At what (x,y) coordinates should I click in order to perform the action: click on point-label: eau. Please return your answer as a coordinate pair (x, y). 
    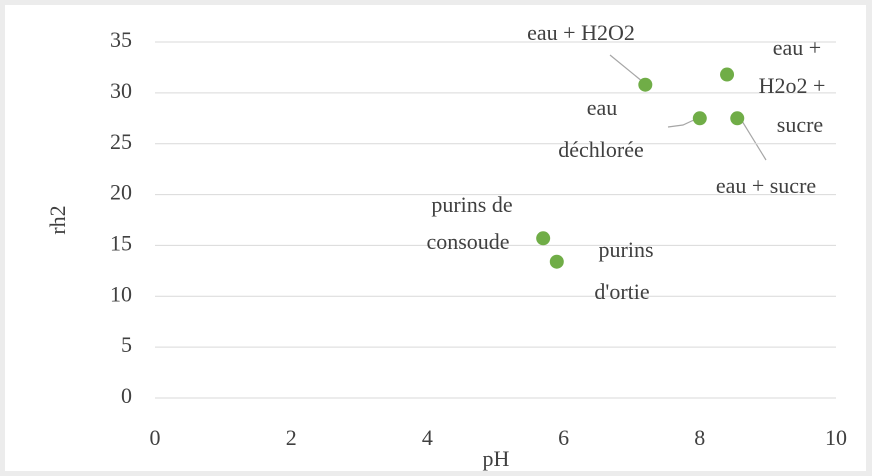
    Looking at the image, I should click on (602, 107).